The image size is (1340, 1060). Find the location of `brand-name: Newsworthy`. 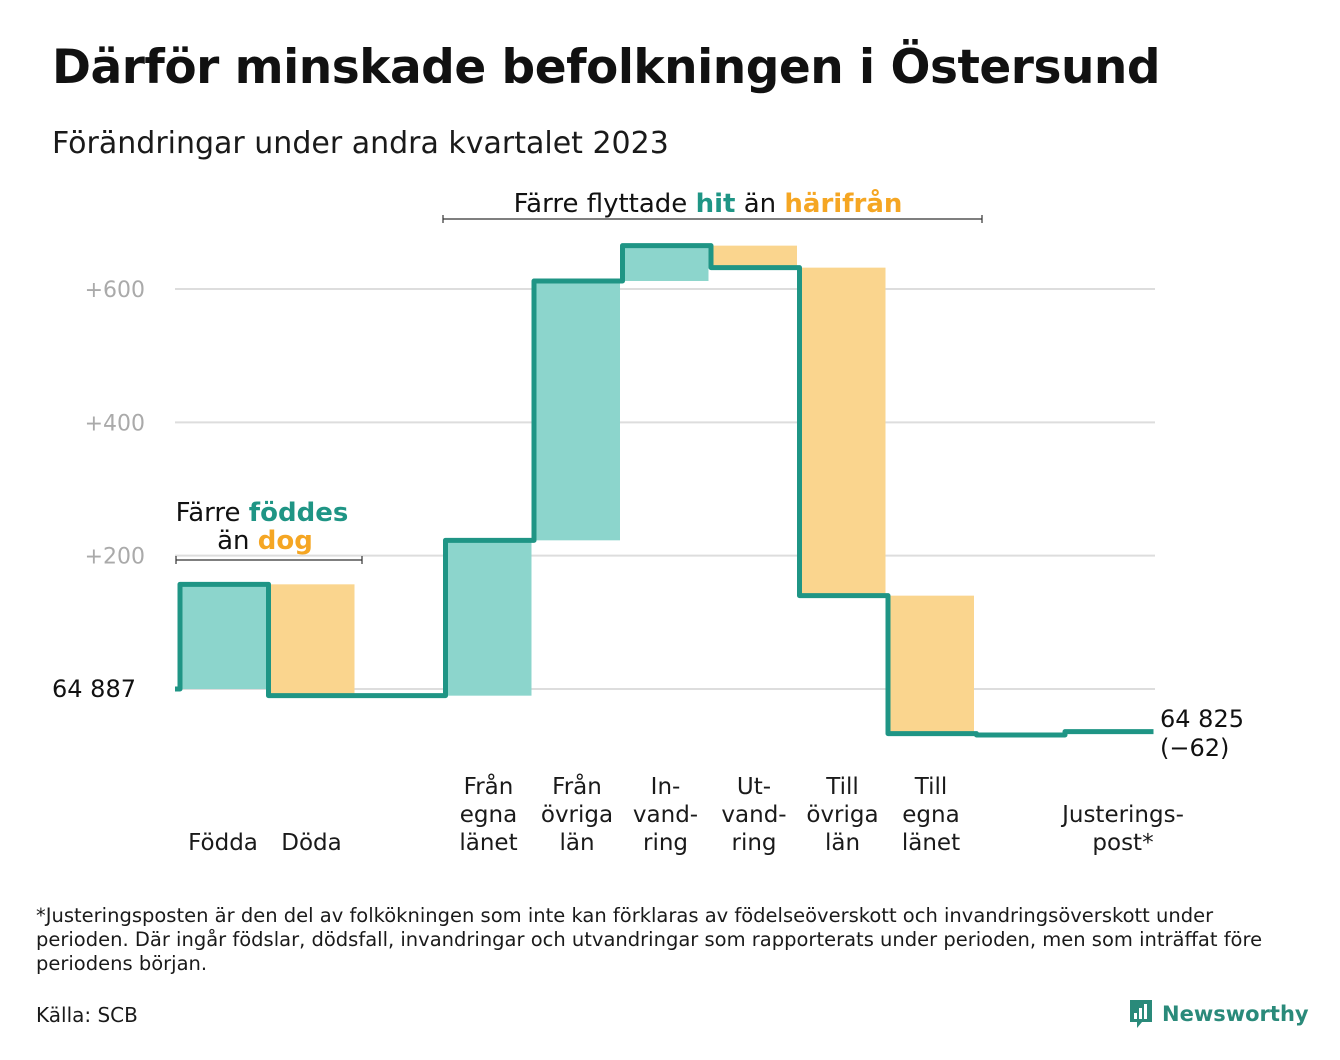

brand-name: Newsworthy is located at coordinates (1235, 1014).